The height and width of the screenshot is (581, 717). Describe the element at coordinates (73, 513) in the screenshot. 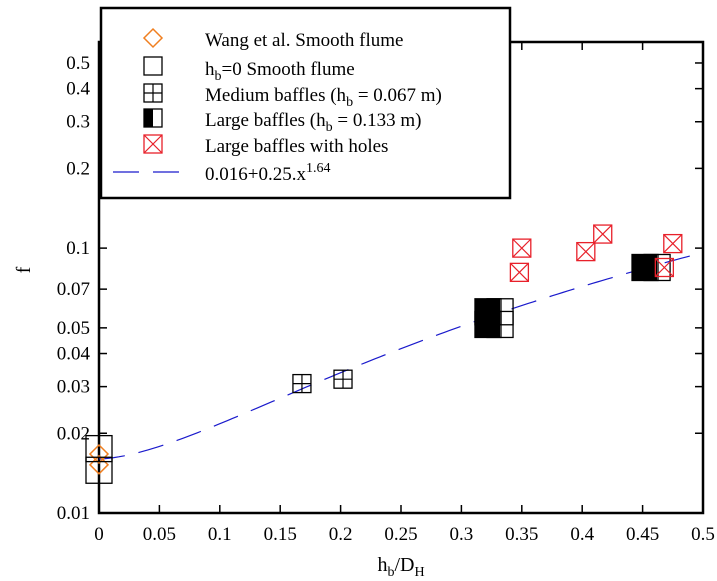

I see `y-tick-label: 0.01` at that location.